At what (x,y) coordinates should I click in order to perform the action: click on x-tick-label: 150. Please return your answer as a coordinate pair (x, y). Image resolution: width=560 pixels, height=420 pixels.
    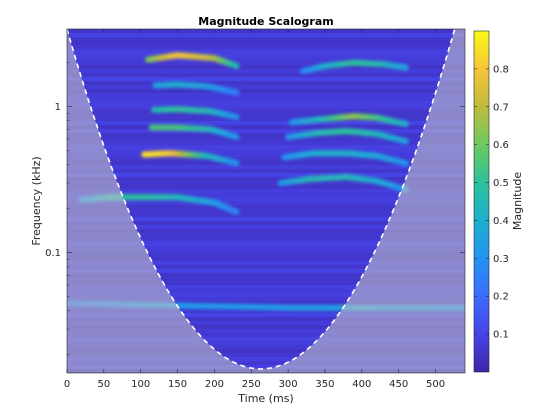
    Looking at the image, I should click on (177, 384).